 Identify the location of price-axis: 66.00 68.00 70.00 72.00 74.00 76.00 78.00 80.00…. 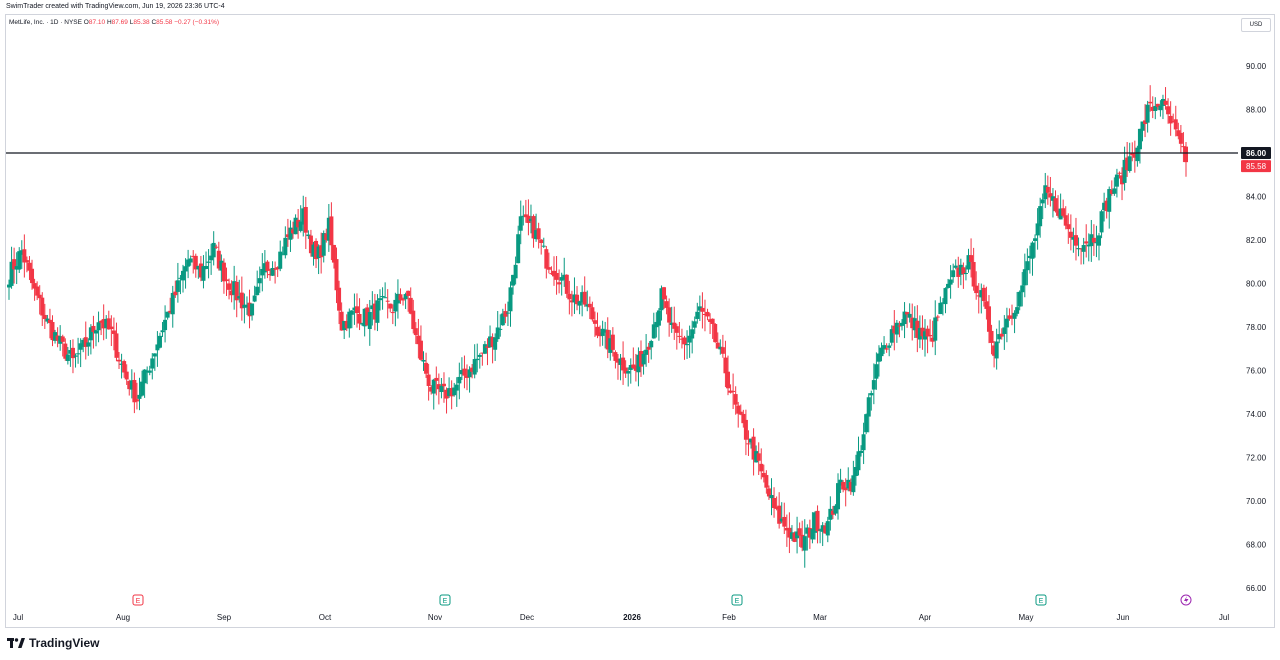
(1256, 327).